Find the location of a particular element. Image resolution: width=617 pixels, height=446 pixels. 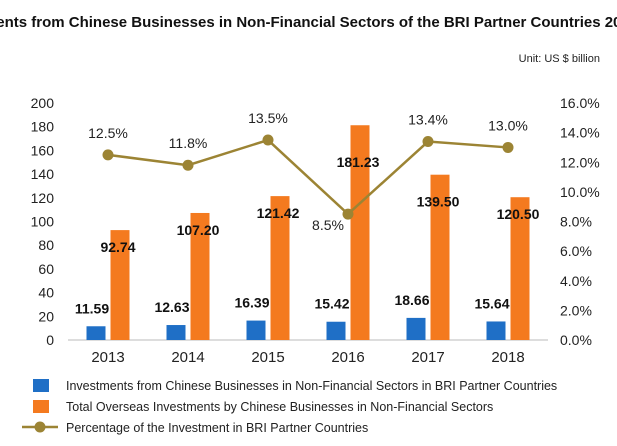

unit-label: Unit: US $ billion is located at coordinates (559, 59).